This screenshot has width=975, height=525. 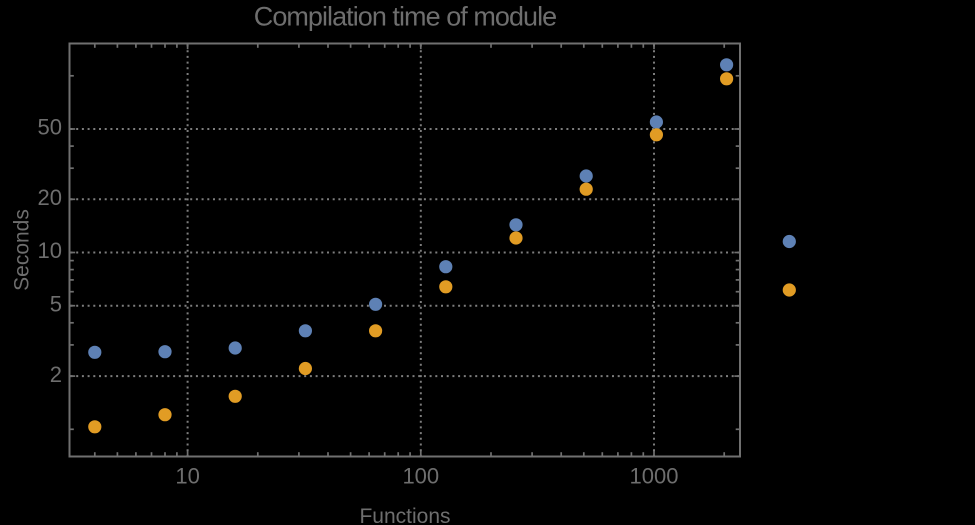 I want to click on svg-text: Functions, so click(x=404, y=515).